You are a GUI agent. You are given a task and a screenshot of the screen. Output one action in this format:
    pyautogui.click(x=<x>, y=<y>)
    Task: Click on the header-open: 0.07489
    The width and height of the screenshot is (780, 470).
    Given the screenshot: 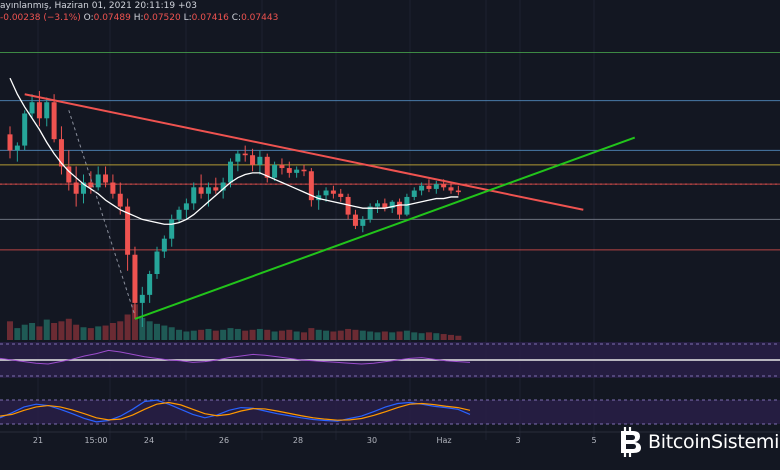 What is the action you would take?
    pyautogui.click(x=112, y=18)
    